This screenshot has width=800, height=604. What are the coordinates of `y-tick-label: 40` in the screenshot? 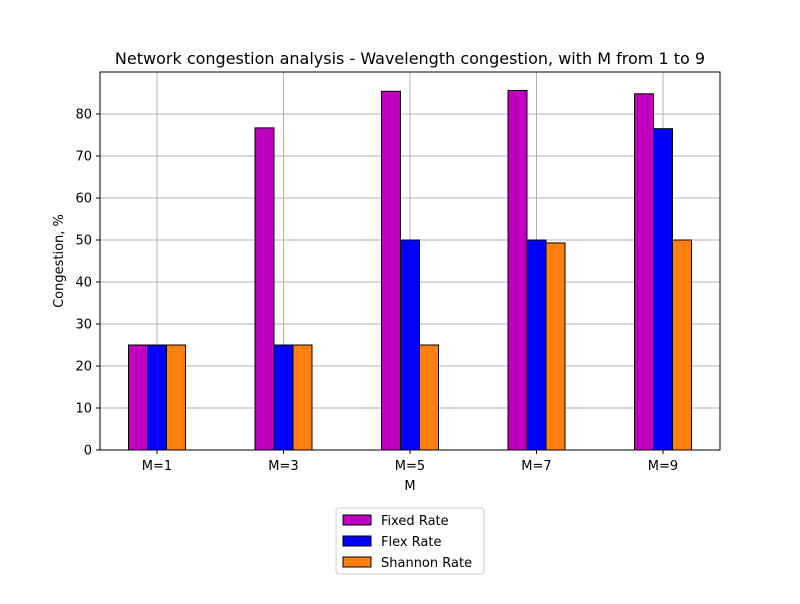 It's located at (83, 283).